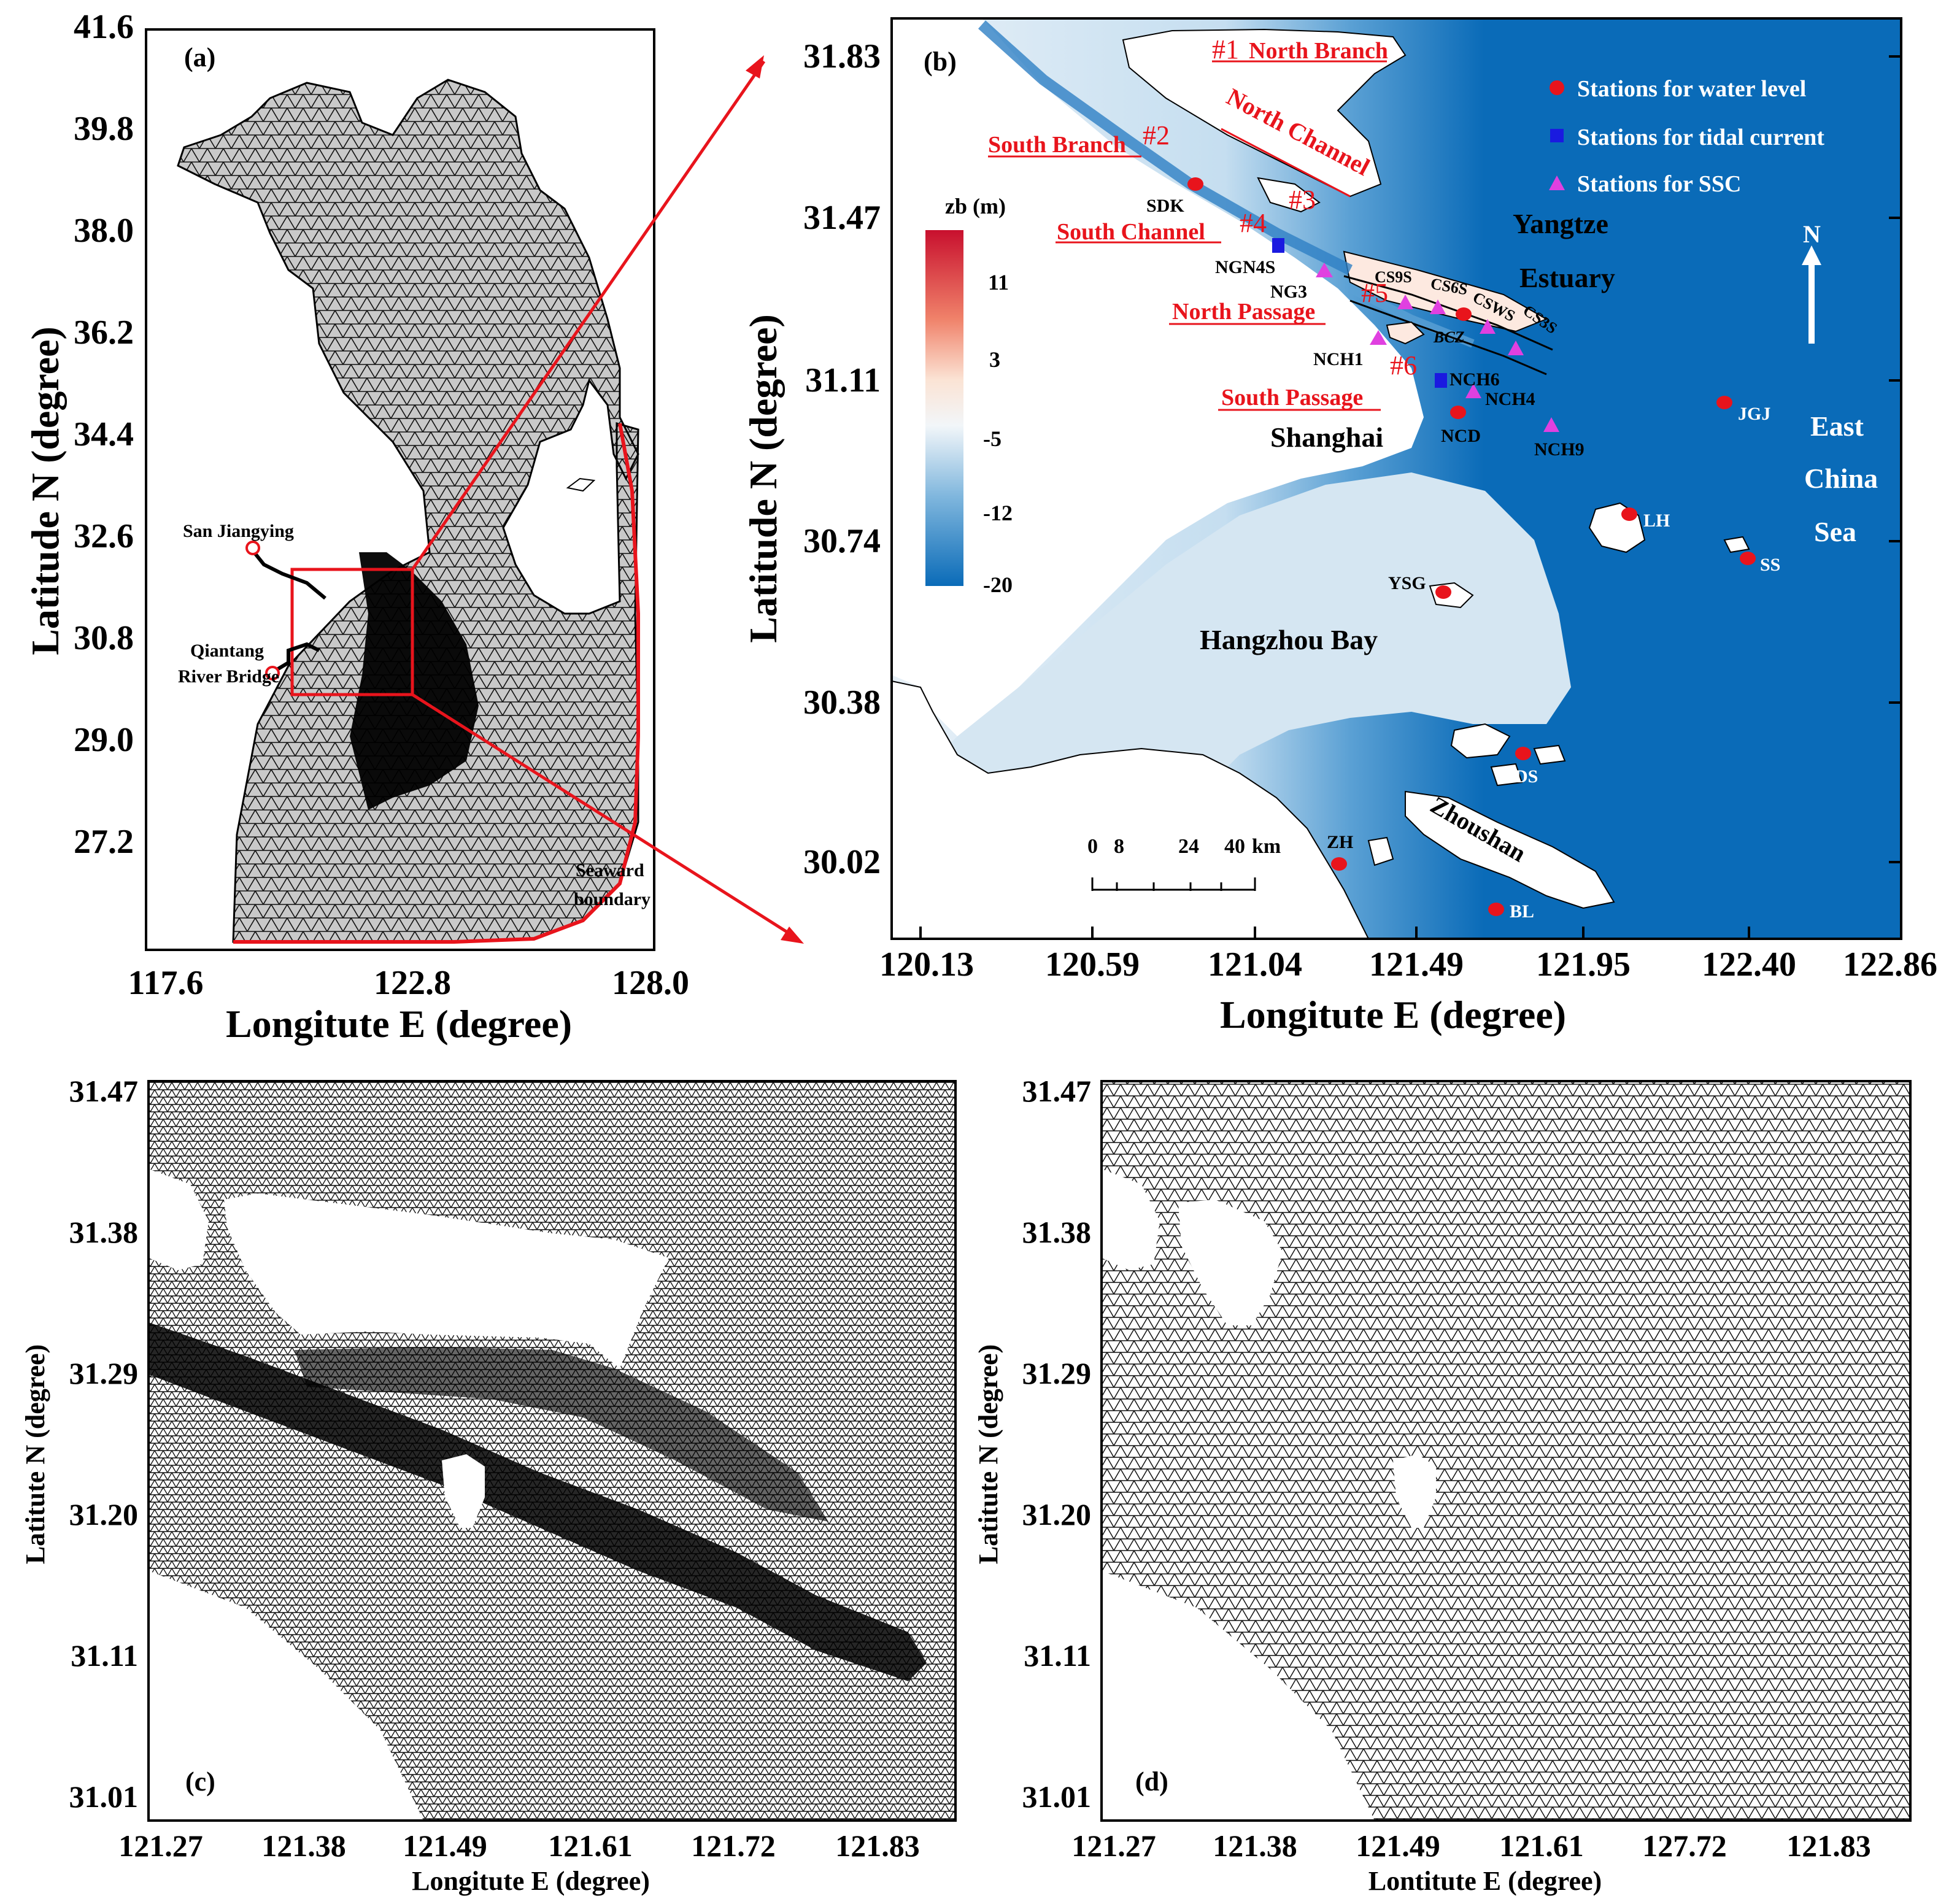  Describe the element at coordinates (1458, 412) in the screenshot. I see `station-ncd` at that location.